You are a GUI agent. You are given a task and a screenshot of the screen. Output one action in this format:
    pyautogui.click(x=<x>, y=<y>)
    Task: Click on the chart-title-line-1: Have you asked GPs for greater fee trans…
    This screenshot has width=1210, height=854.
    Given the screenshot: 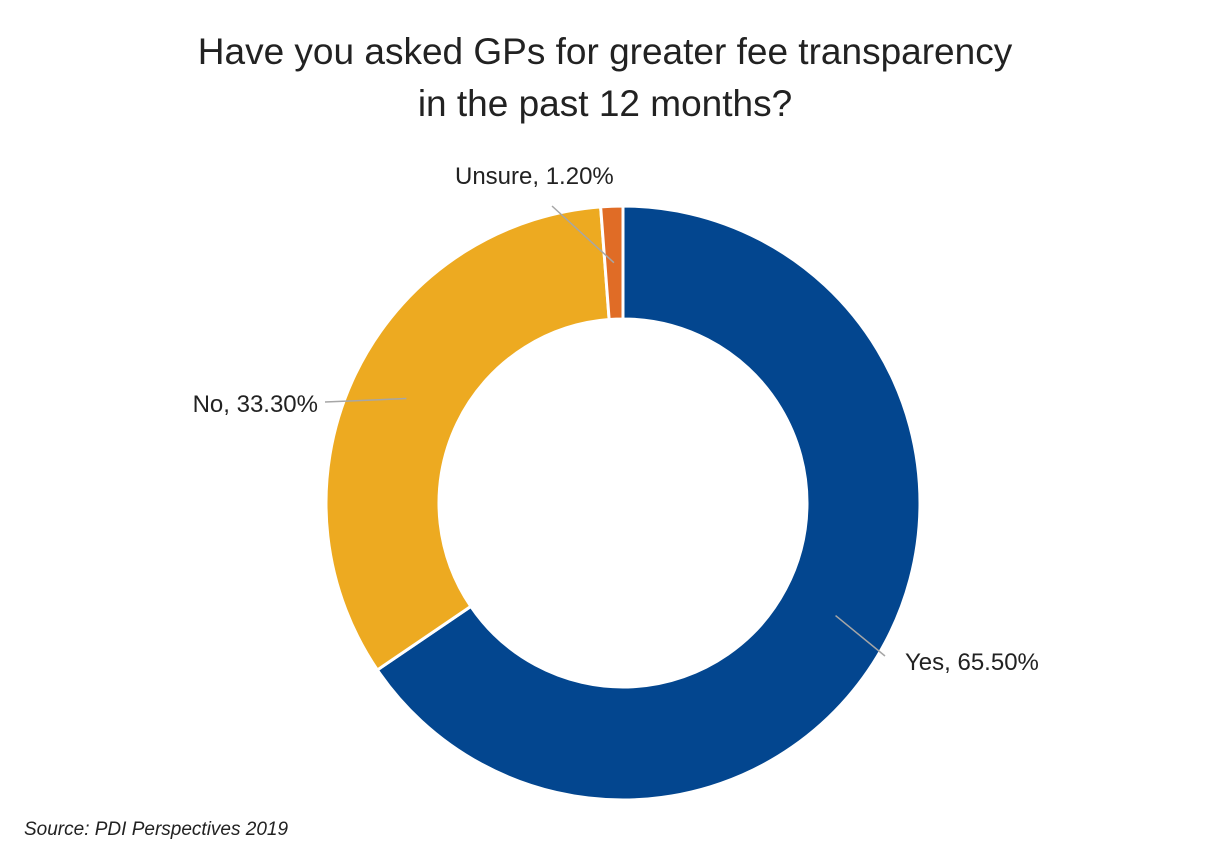 What is the action you would take?
    pyautogui.click(x=605, y=51)
    